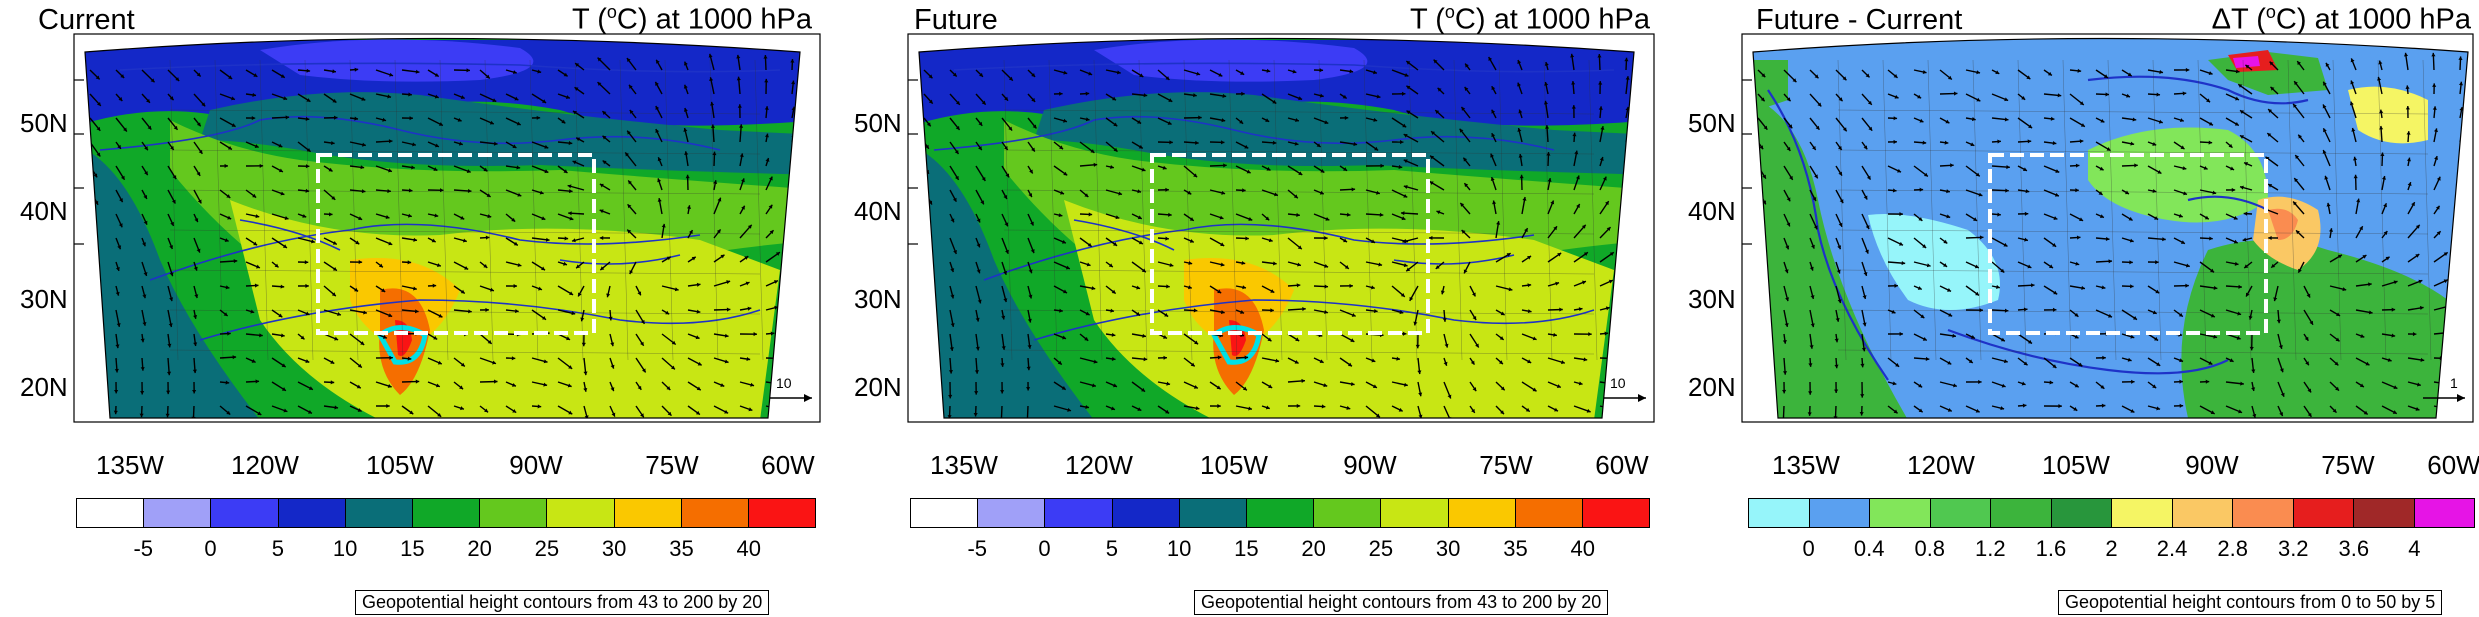  Describe the element at coordinates (977, 548) in the screenshot. I see `colorbar-tick-label: -5` at that location.